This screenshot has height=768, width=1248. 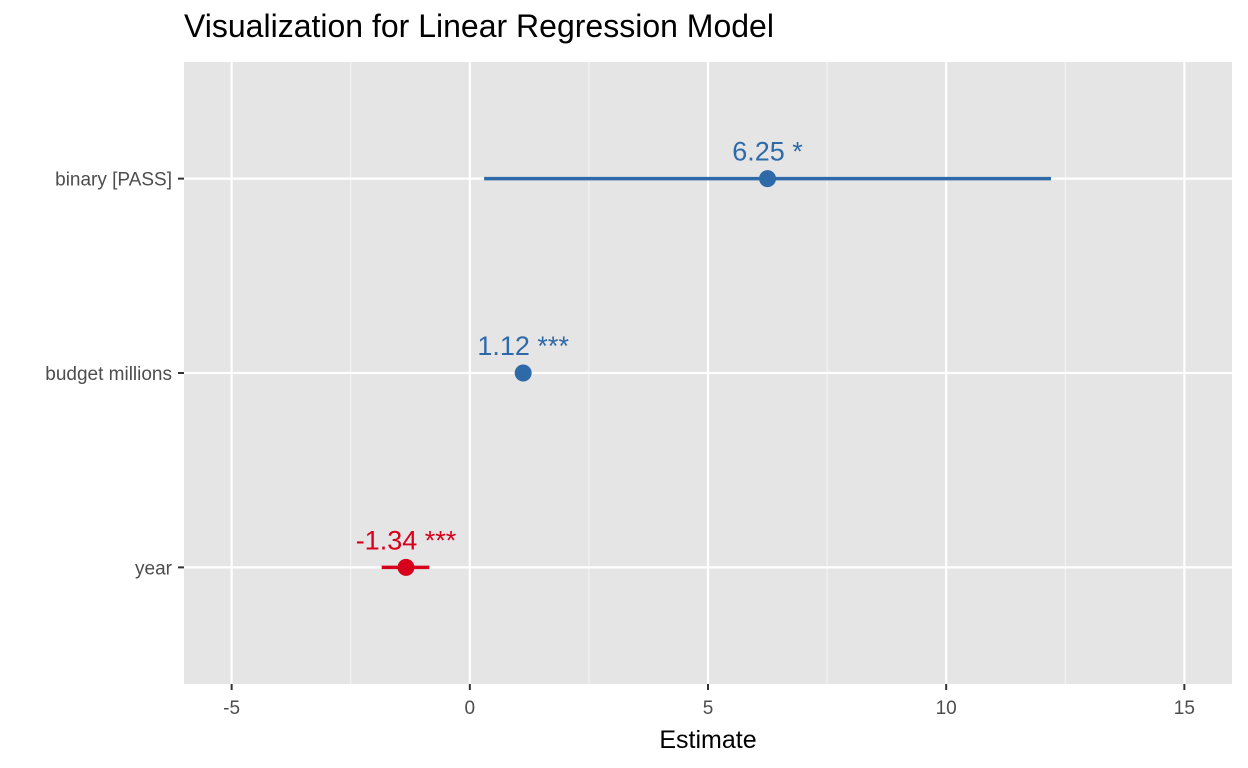 What do you see at coordinates (523, 346) in the screenshot?
I see `estimate-label: 1.12 ***` at bounding box center [523, 346].